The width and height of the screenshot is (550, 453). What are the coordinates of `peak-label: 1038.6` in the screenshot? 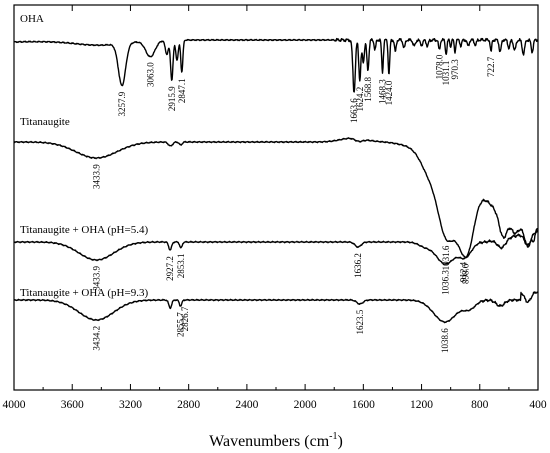 It's located at (445, 340).